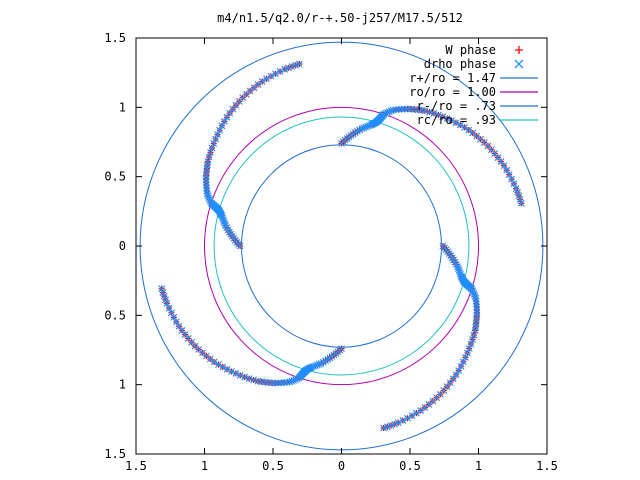 This screenshot has width=640, height=480. Describe the element at coordinates (273, 466) in the screenshot. I see `x-tick-label: 0.5` at that location.